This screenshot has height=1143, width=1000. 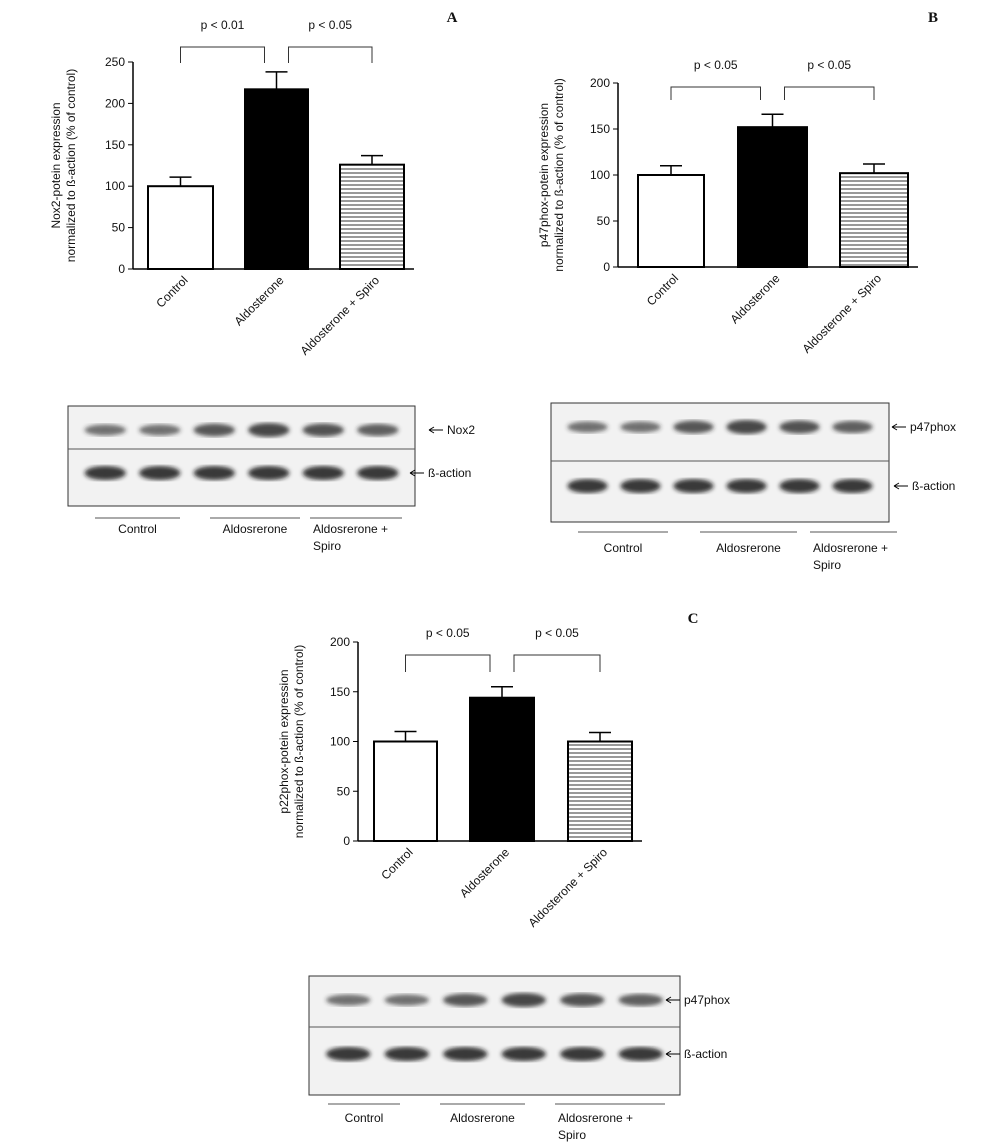 I want to click on blot-target-label: Nox2, so click(x=461, y=430).